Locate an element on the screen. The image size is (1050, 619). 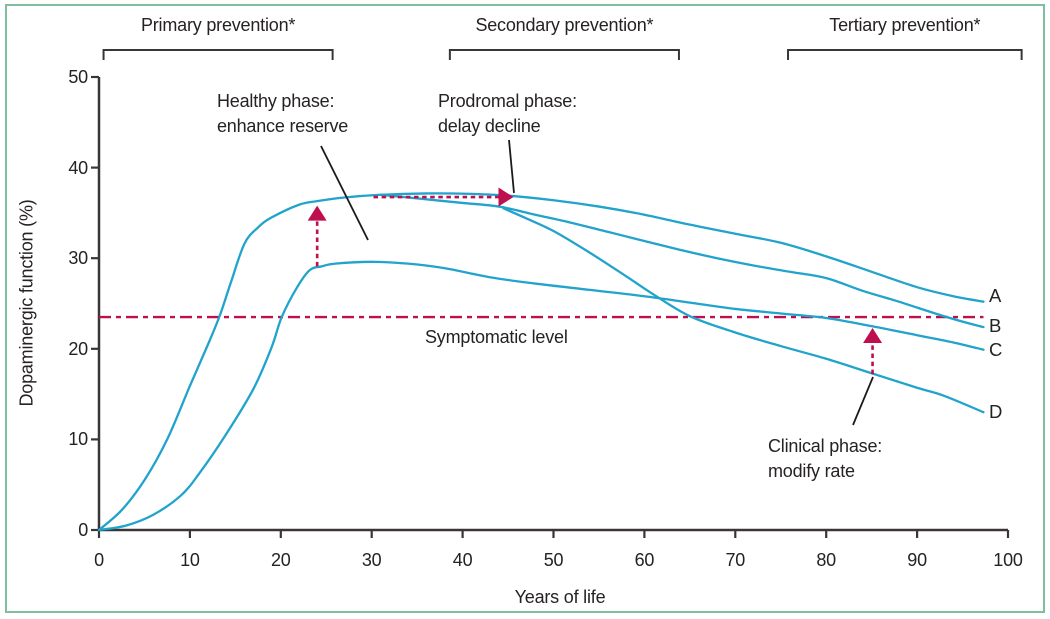
annotation-text-line: modify rate is located at coordinates (811, 471).